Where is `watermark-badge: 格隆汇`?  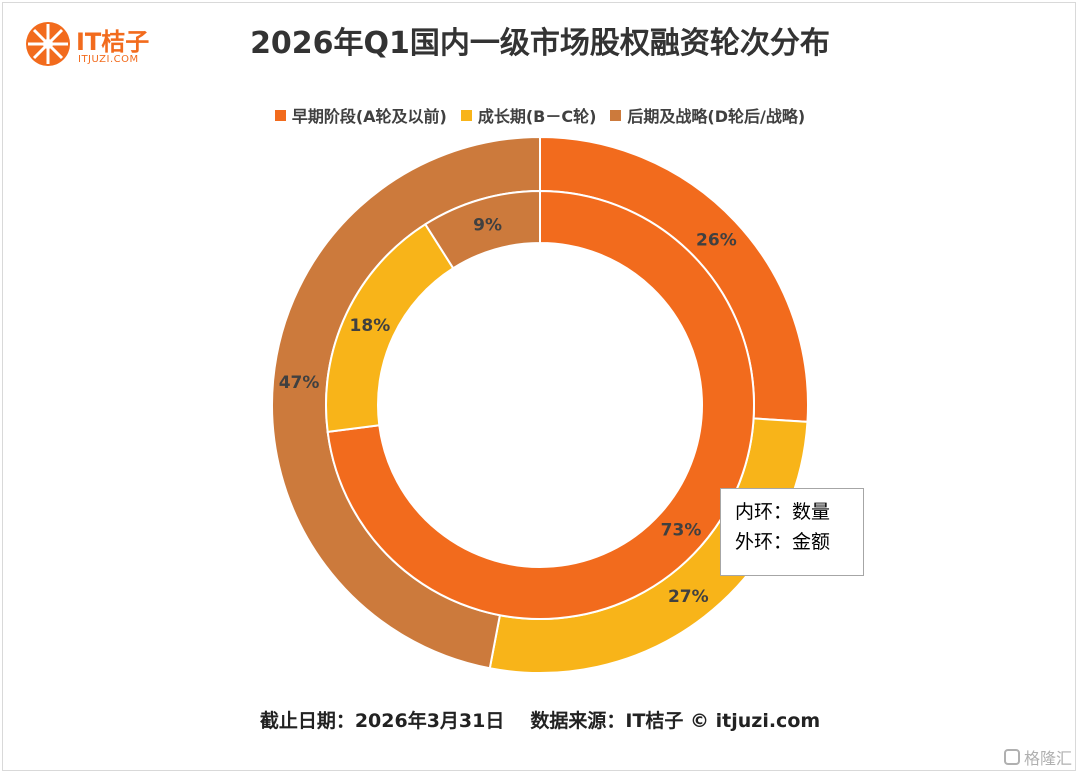 watermark-badge: 格隆汇 is located at coordinates (1037, 757).